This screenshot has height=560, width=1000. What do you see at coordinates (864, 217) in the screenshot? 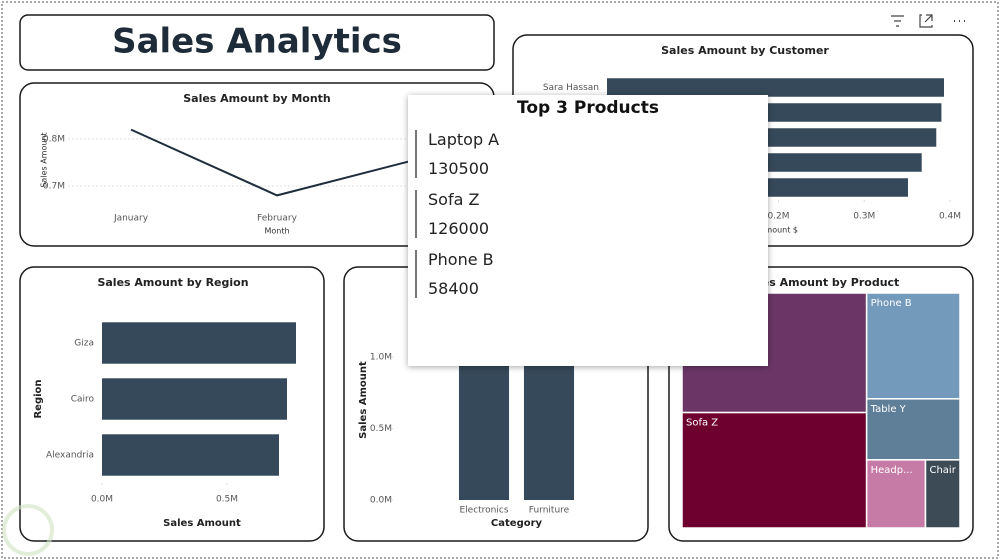
I see `x-tick-label: 0.3M` at bounding box center [864, 217].